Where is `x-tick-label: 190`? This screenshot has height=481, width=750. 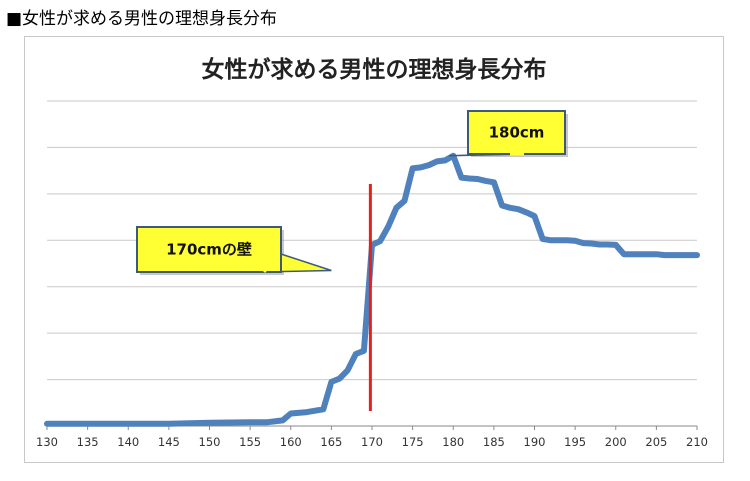
x-tick-label: 190 is located at coordinates (535, 442).